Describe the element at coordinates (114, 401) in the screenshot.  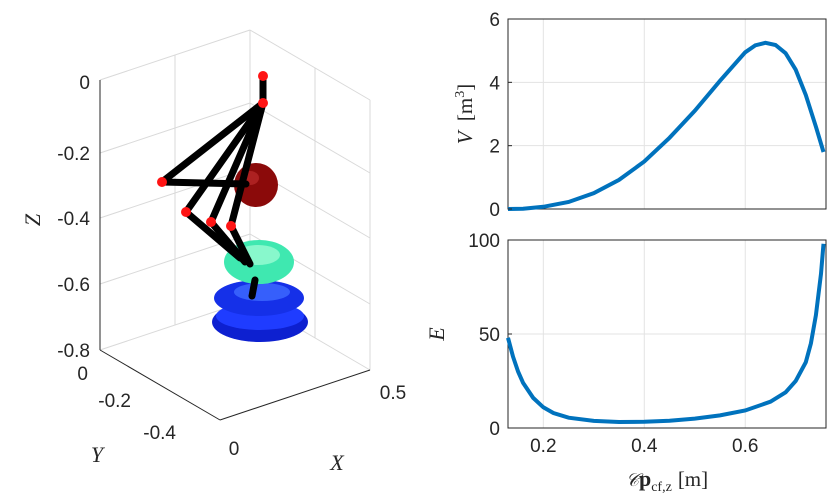
I see `y-tick-label: -0.2` at that location.